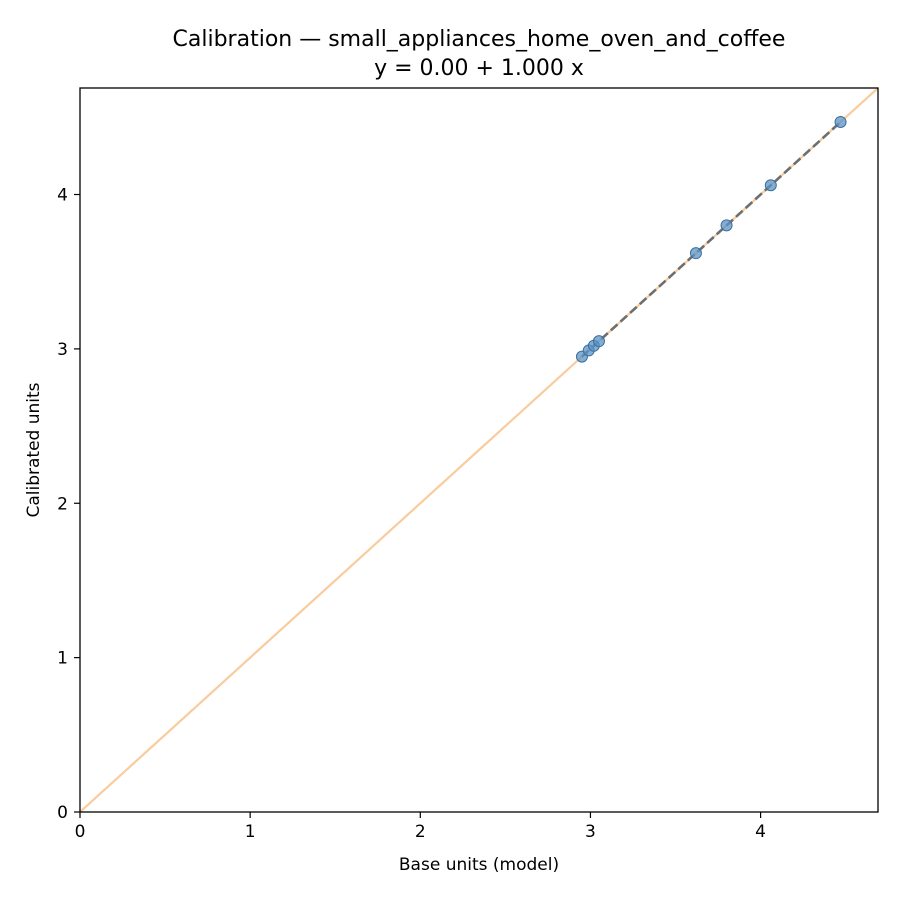 This screenshot has height=900, width=900. I want to click on y-tick-label: 0, so click(62, 813).